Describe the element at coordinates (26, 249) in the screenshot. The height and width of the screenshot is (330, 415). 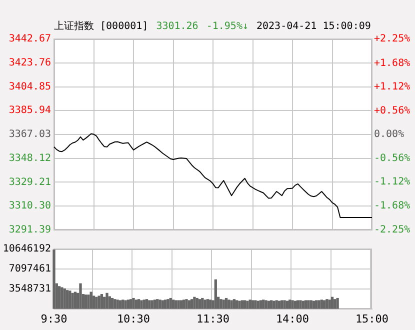
I see `y-tick-label: 10646192` at that location.